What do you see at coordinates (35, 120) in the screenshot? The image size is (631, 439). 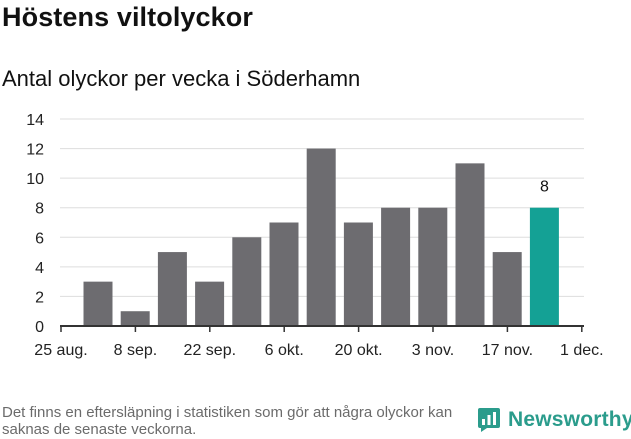 I see `y-tick-label: 14` at bounding box center [35, 120].